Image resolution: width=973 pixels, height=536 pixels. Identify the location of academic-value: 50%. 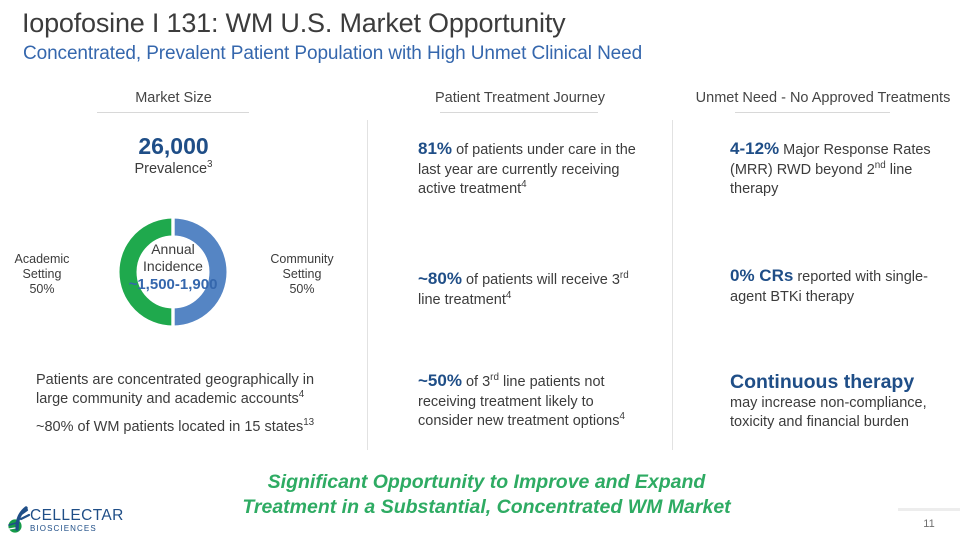
(42, 289).